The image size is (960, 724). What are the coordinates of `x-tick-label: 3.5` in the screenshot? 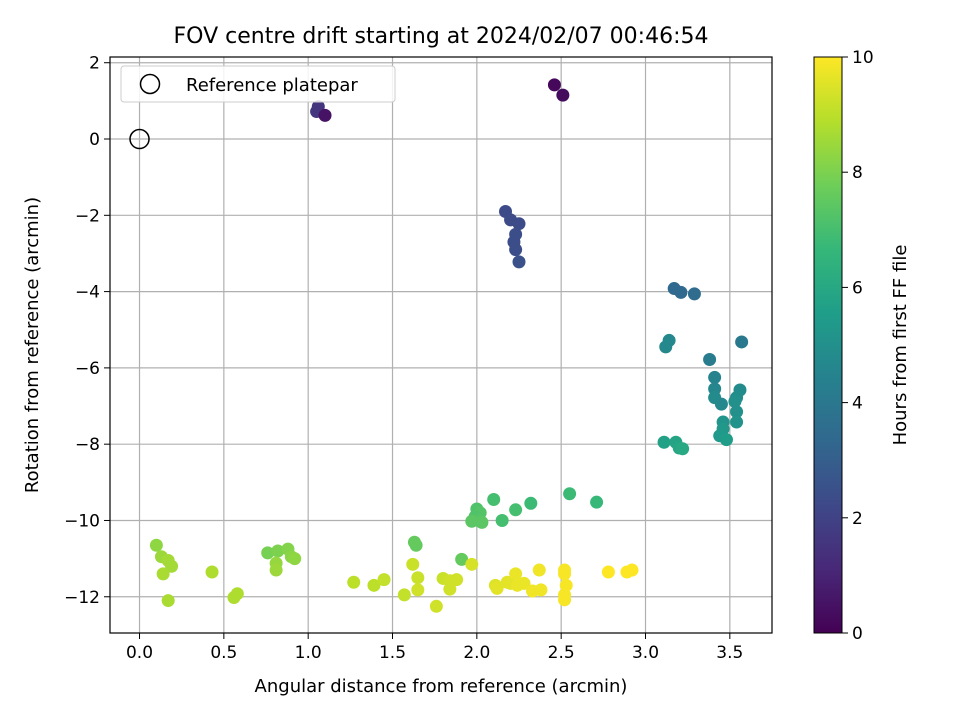 It's located at (729, 653).